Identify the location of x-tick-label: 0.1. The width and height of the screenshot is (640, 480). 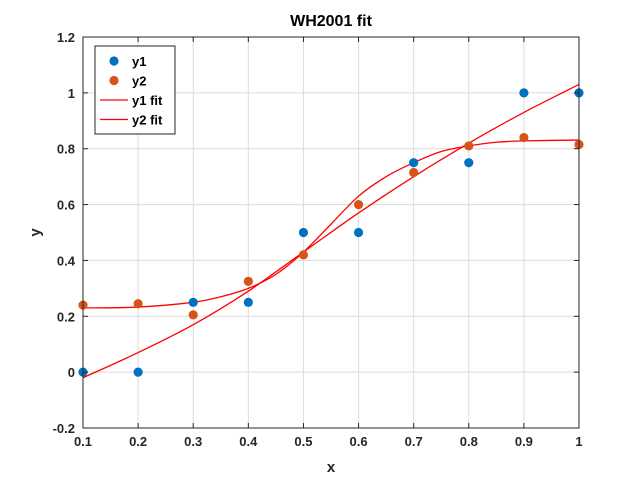
(83, 441).